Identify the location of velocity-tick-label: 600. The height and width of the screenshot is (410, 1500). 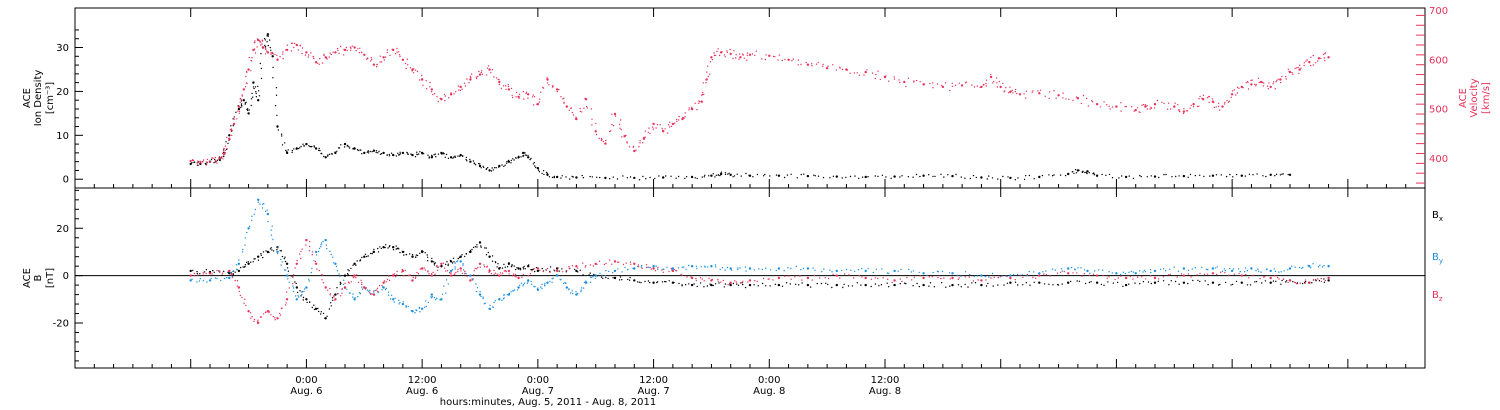
(1438, 60).